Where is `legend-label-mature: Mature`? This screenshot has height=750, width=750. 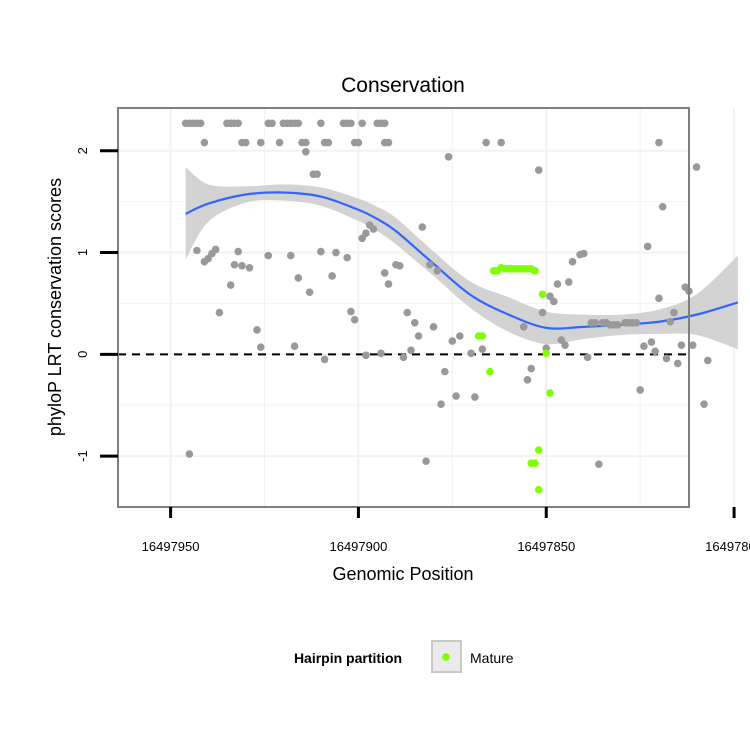 legend-label-mature: Mature is located at coordinates (492, 658).